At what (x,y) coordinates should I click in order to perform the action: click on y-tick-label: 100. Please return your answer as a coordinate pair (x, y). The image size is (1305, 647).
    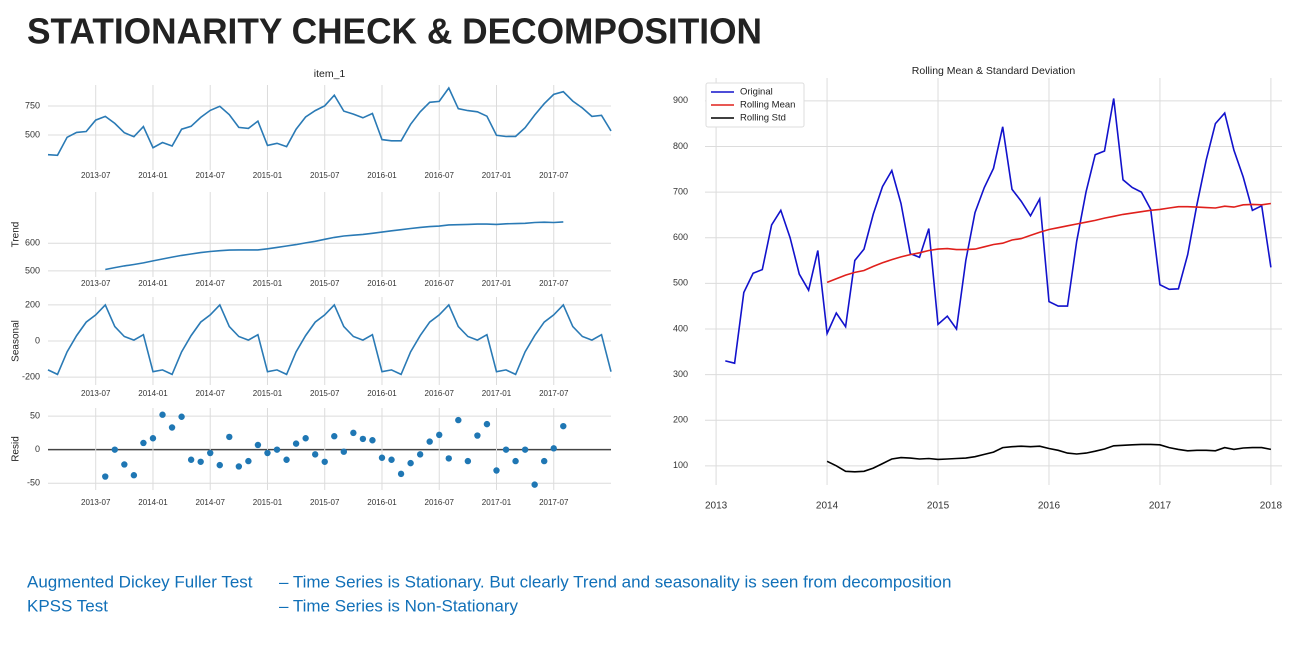
    Looking at the image, I should click on (680, 465).